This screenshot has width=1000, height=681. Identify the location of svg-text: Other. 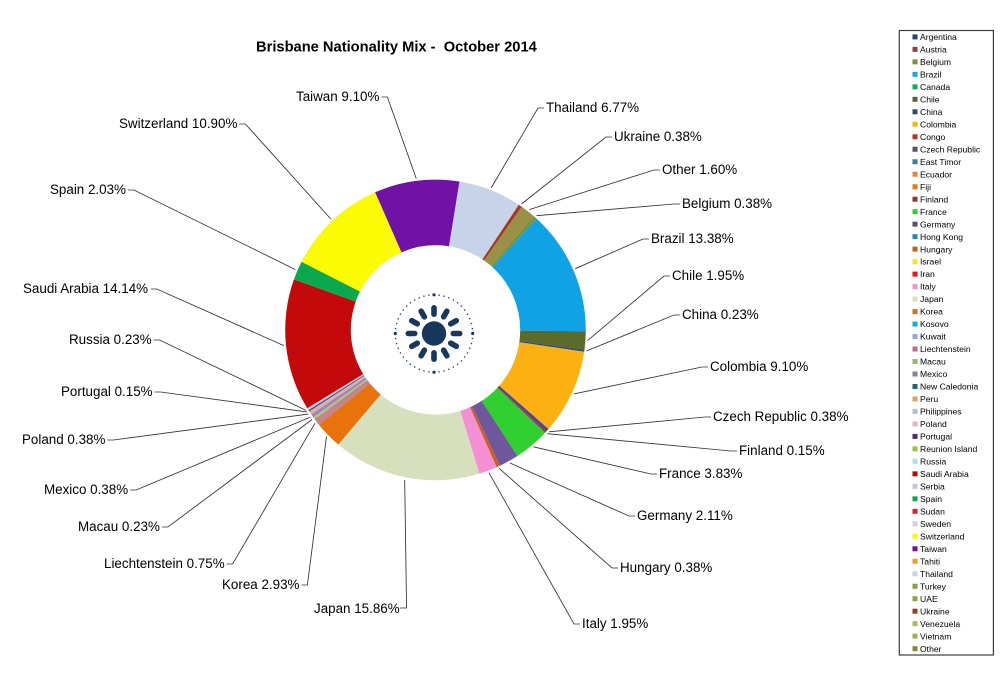
(931, 649).